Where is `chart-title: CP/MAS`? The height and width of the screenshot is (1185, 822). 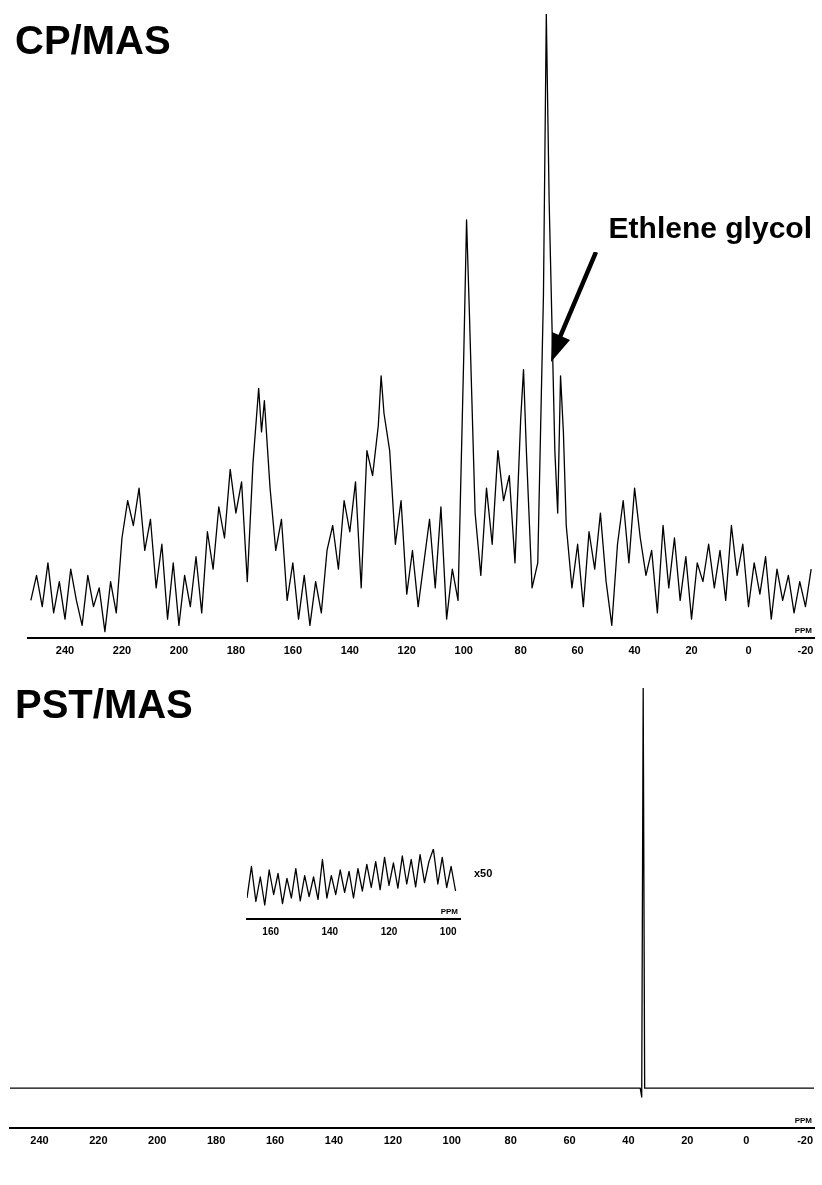 chart-title: CP/MAS is located at coordinates (93, 40).